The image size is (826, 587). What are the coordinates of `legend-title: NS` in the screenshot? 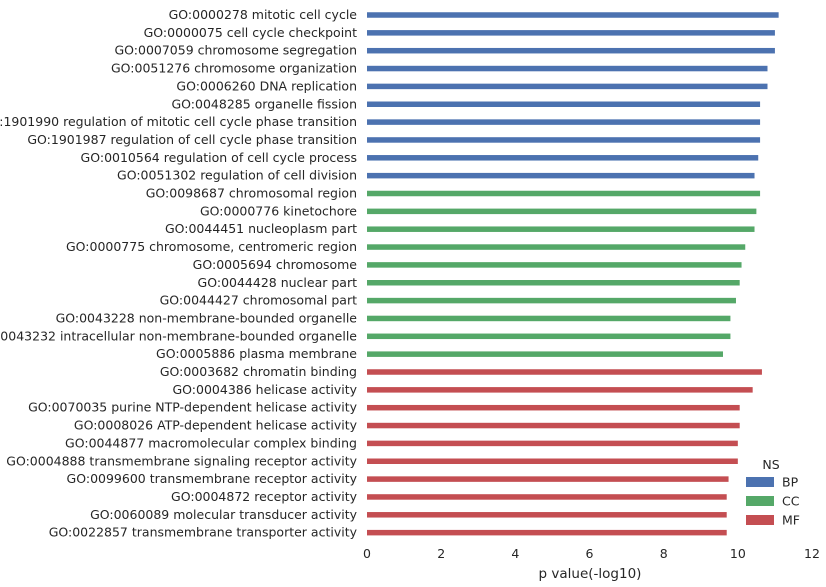 It's located at (770, 464).